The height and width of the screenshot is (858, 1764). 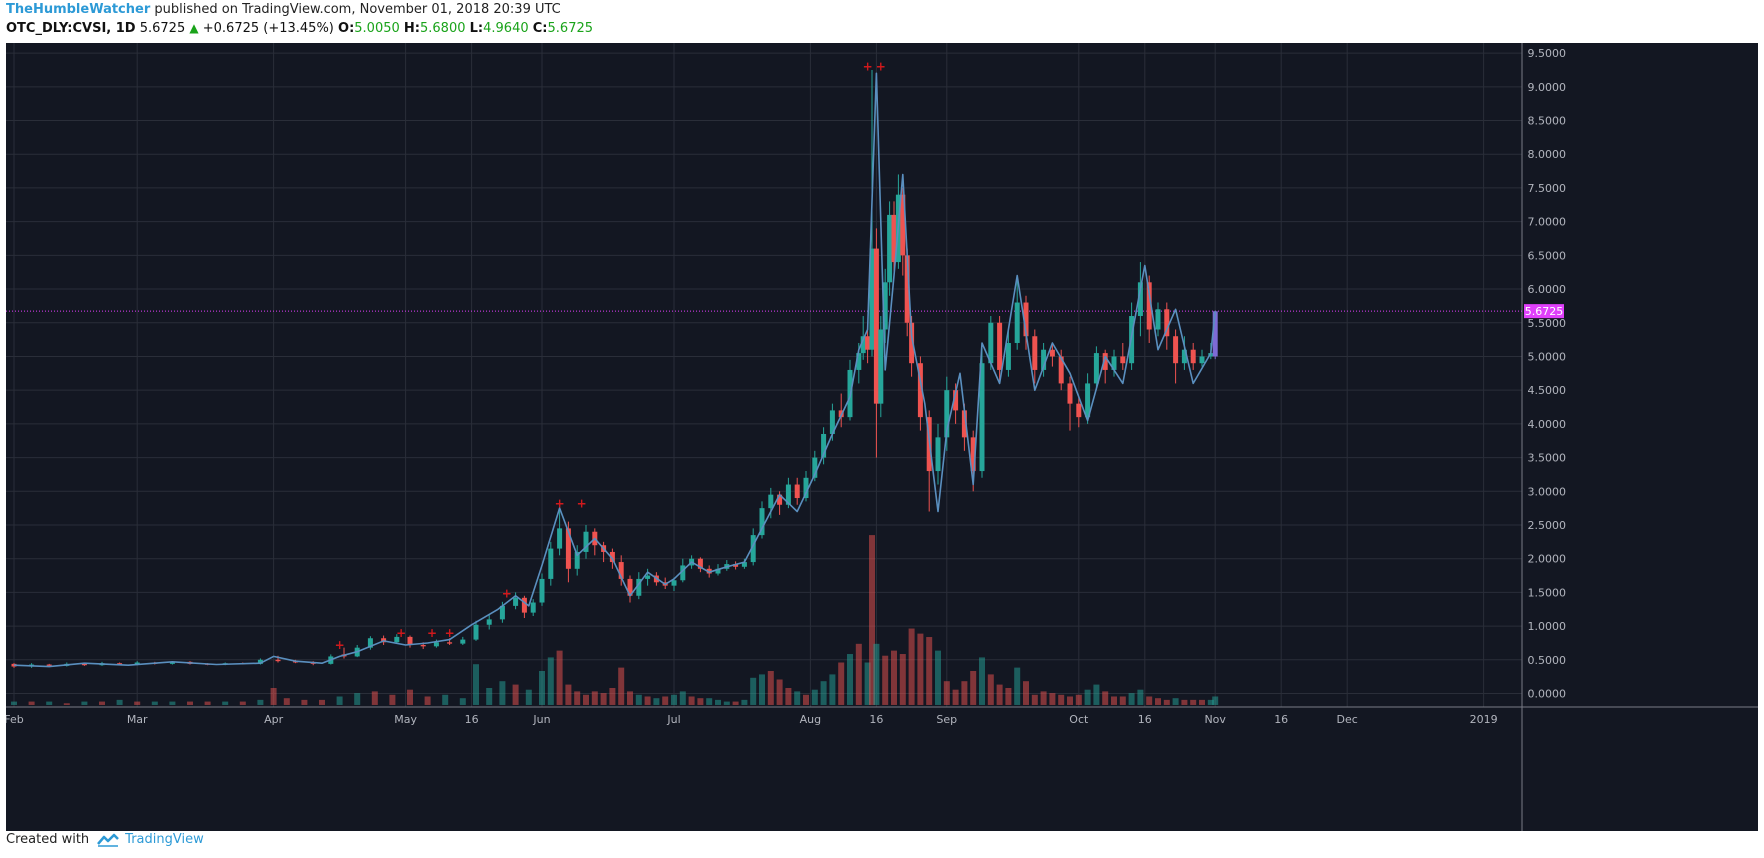 I want to click on high-label: H:, so click(x=411, y=28).